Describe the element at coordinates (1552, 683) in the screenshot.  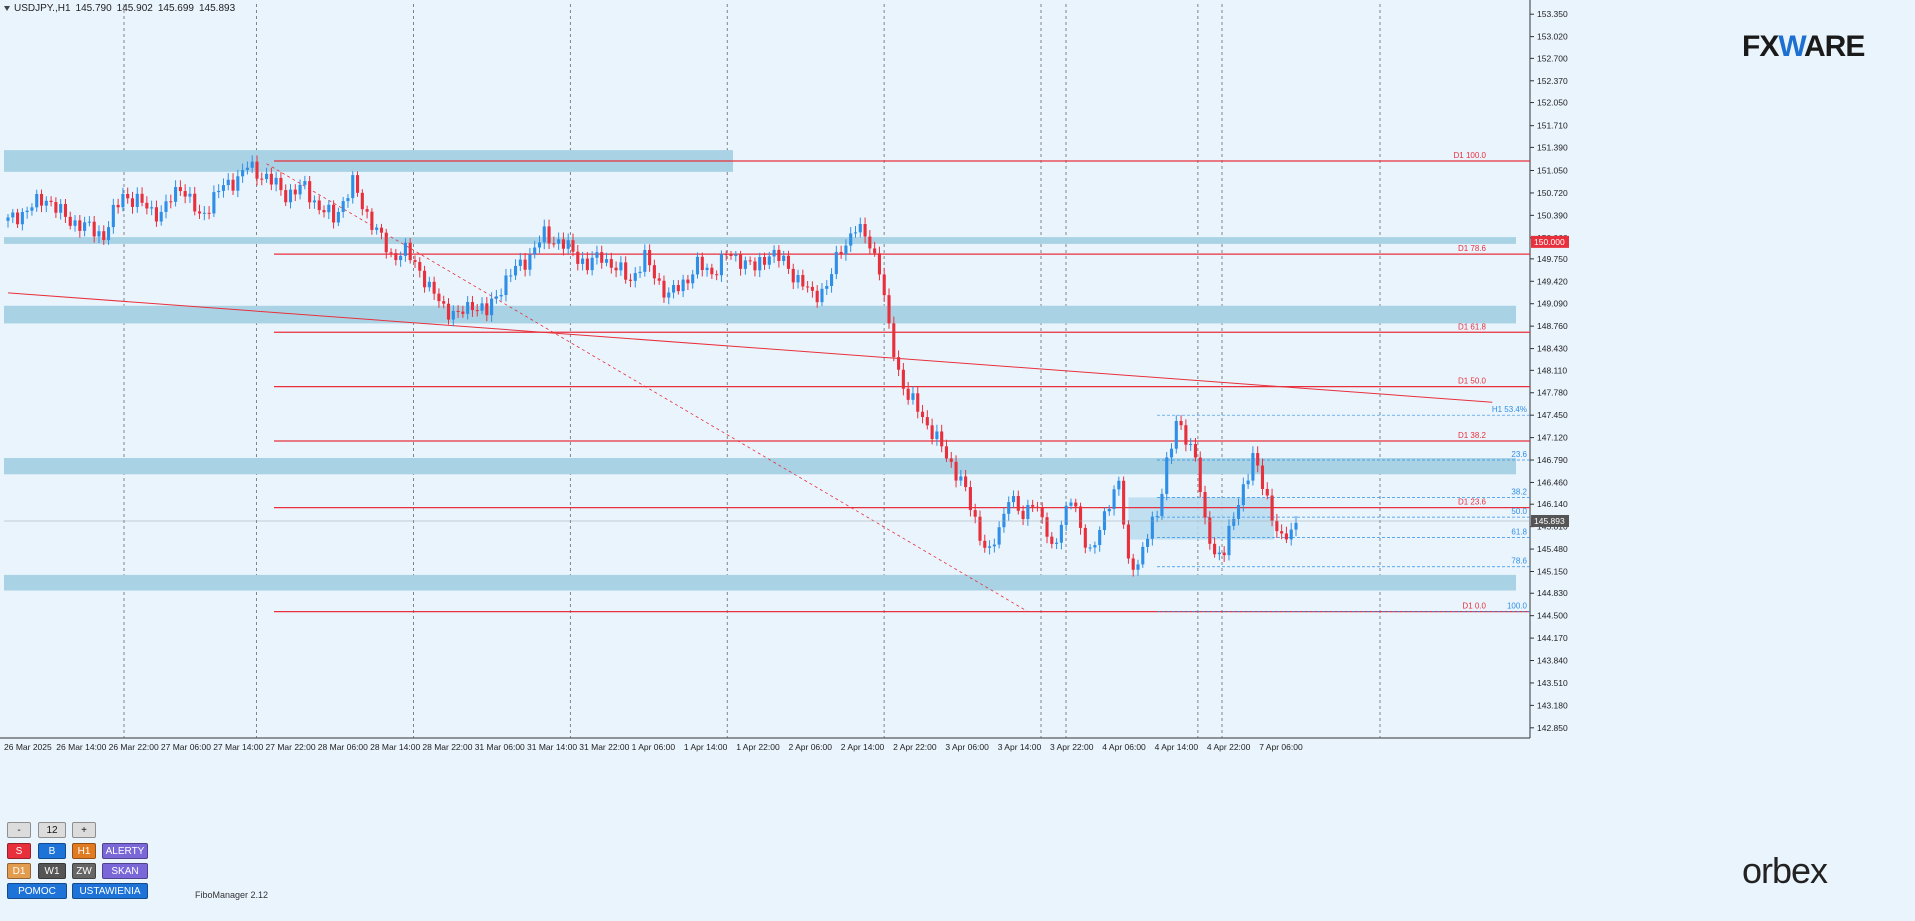
I see `y-tick-label: 143.510` at that location.